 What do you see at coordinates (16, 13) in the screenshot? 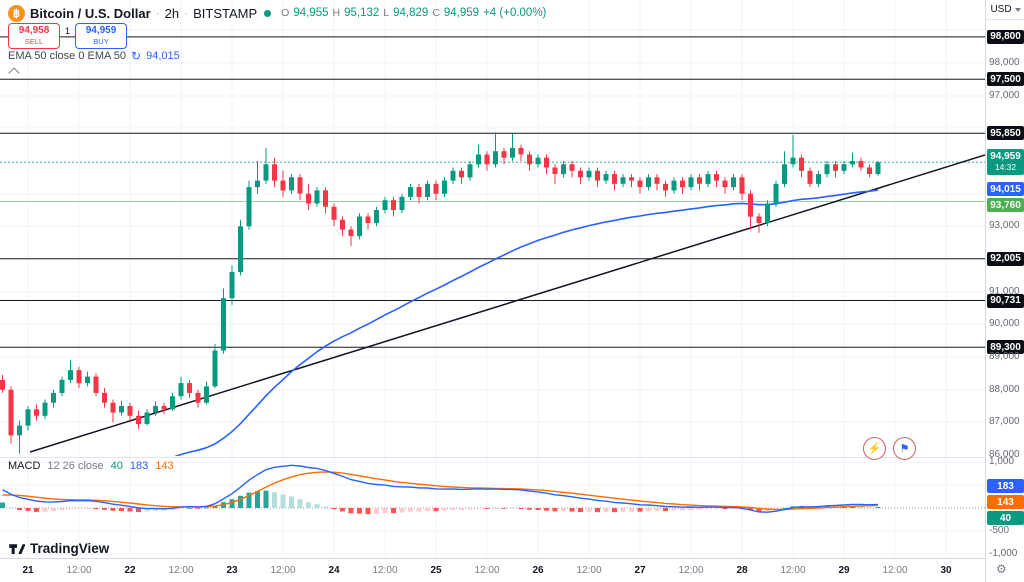
I see `bitcoin-icon: ฿` at bounding box center [16, 13].